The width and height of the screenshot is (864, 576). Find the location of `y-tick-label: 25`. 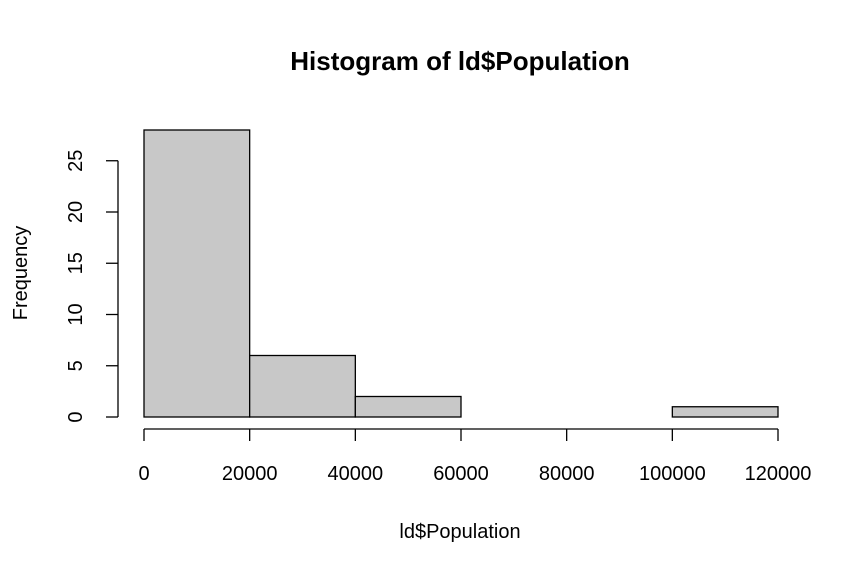

y-tick-label: 25 is located at coordinates (76, 161).